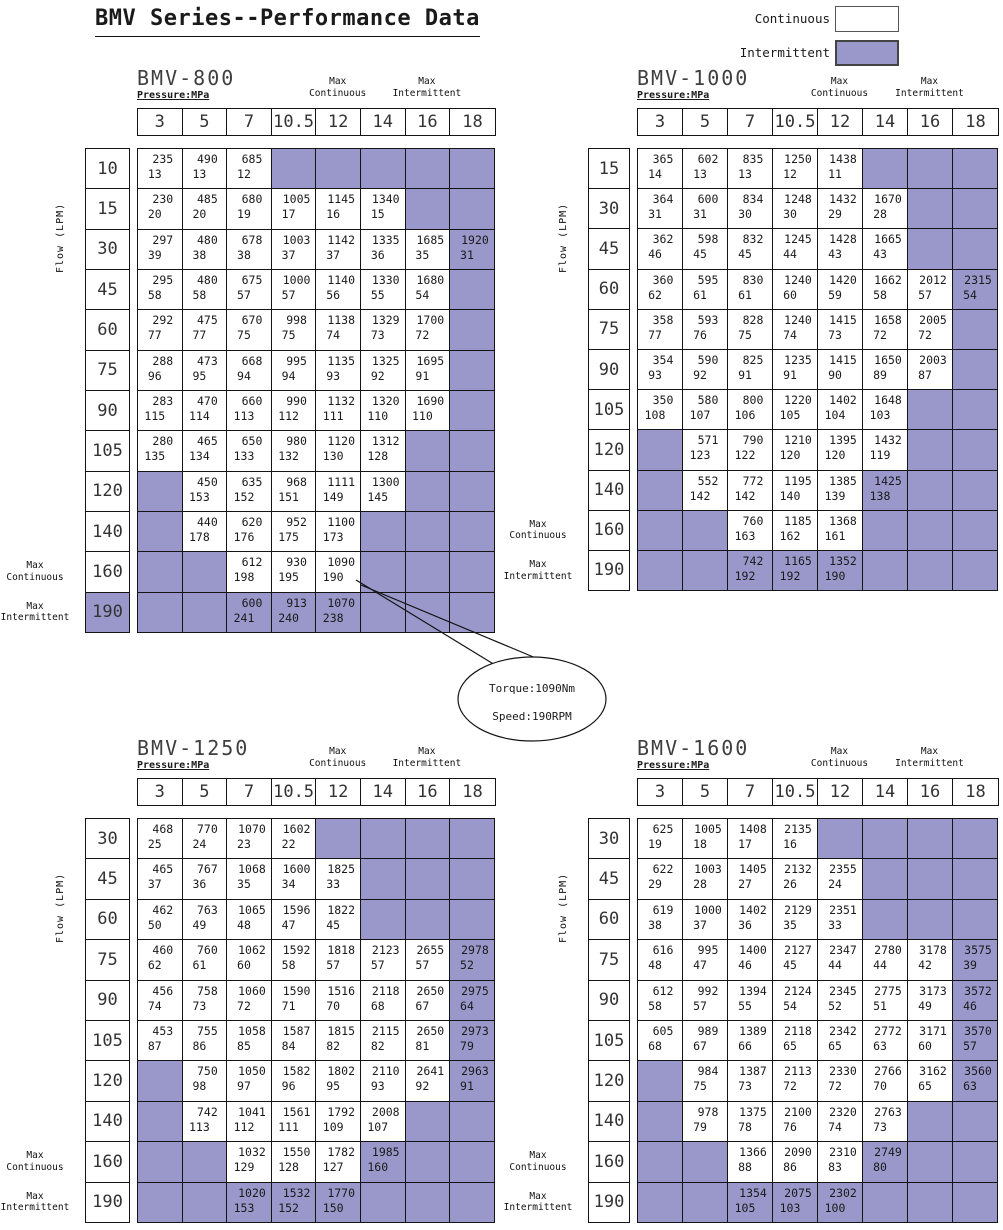 This screenshot has height=1230, width=1003. I want to click on torque-value: 1920, so click(475, 239).